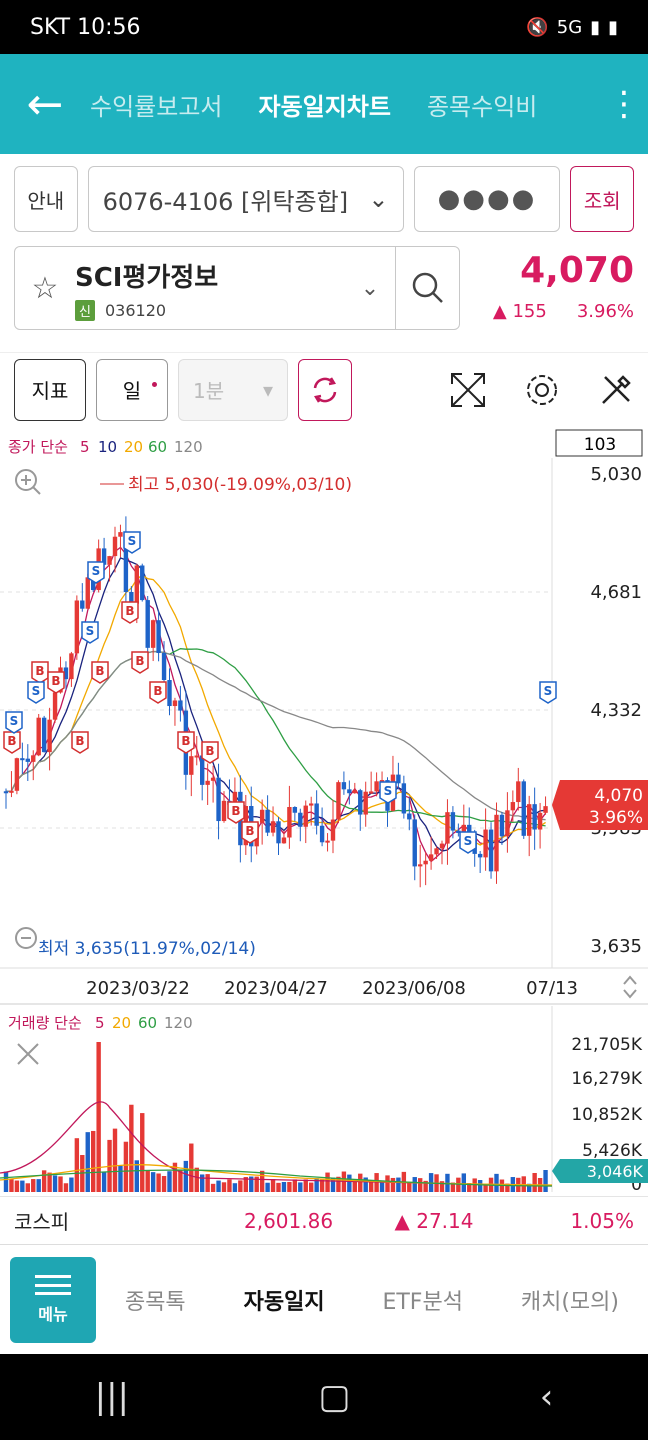 Image resolution: width=648 pixels, height=1440 pixels. What do you see at coordinates (334, 1397) in the screenshot?
I see `home-icon: ▢` at bounding box center [334, 1397].